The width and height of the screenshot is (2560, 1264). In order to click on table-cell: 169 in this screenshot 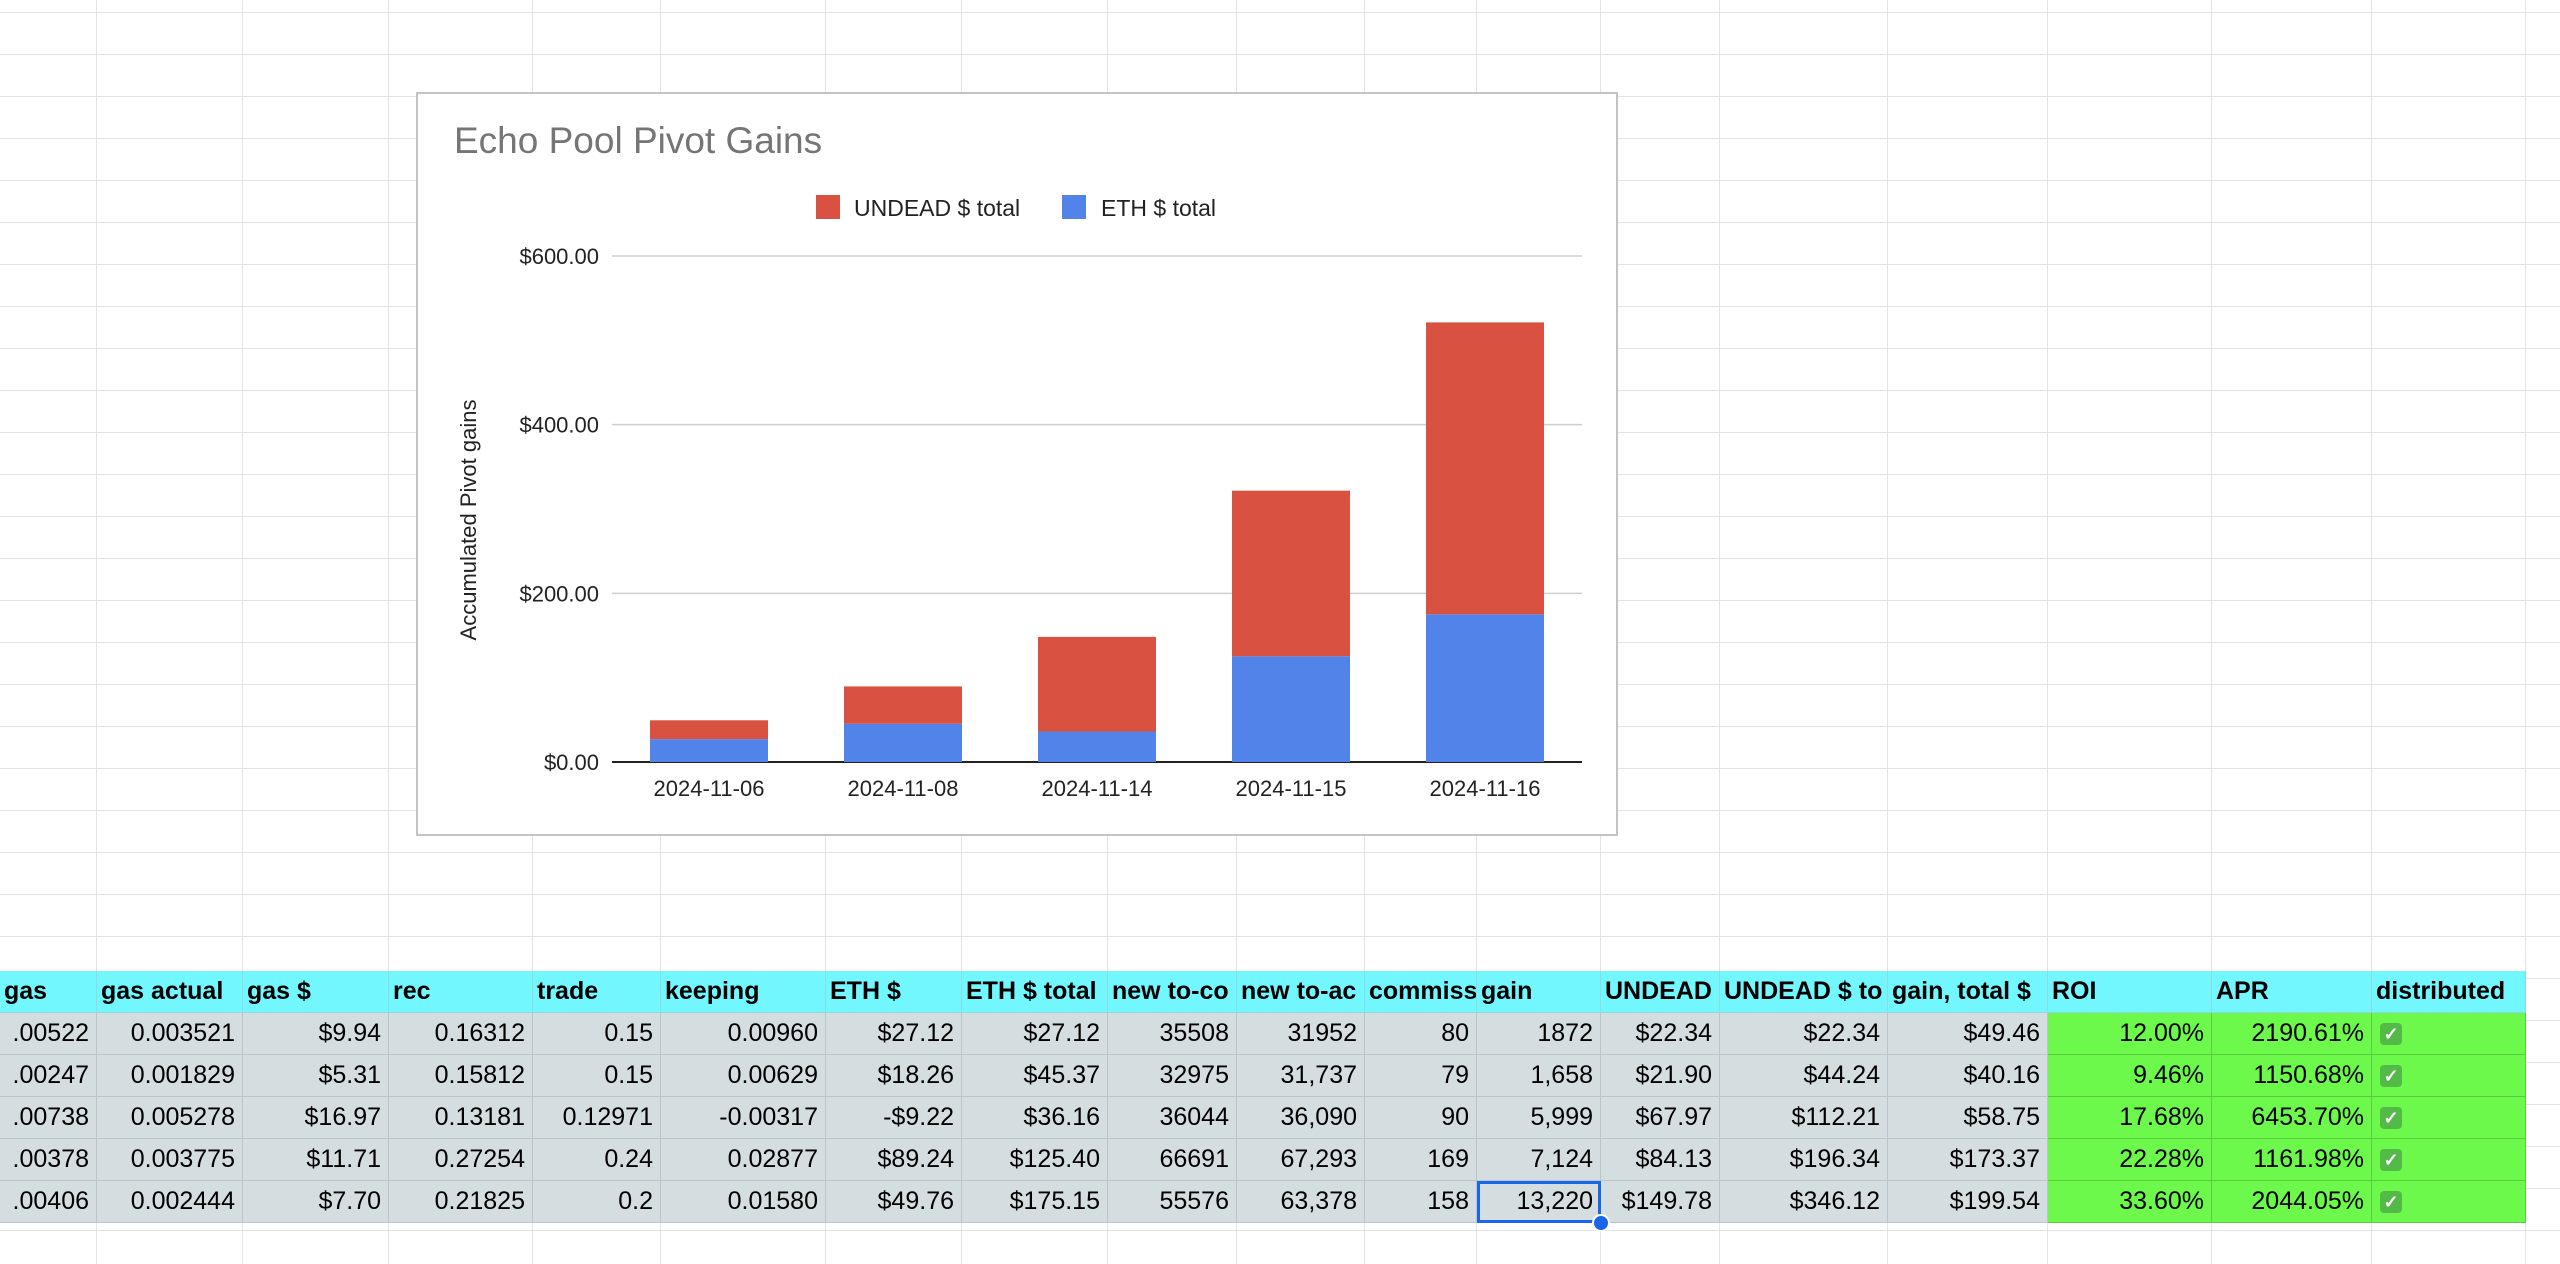, I will do `click(1421, 1160)`.